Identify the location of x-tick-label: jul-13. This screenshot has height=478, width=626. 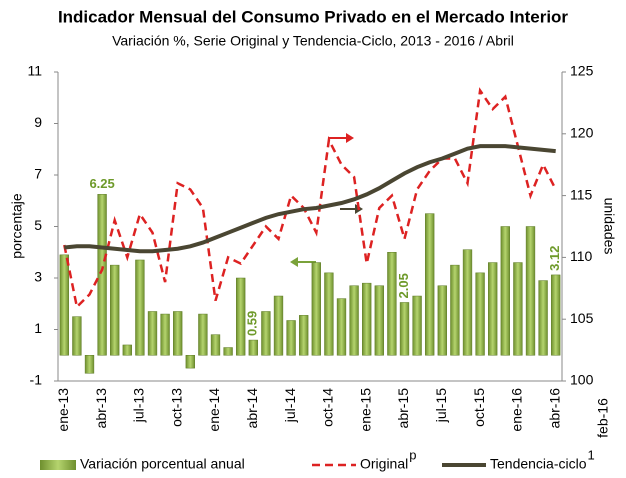
(139, 405).